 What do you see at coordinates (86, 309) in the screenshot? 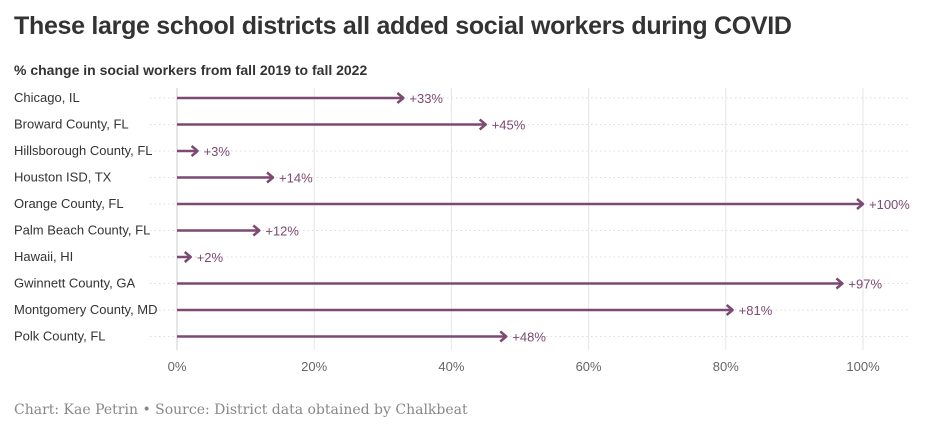
I see `category-label: Montgomery County, MD` at bounding box center [86, 309].